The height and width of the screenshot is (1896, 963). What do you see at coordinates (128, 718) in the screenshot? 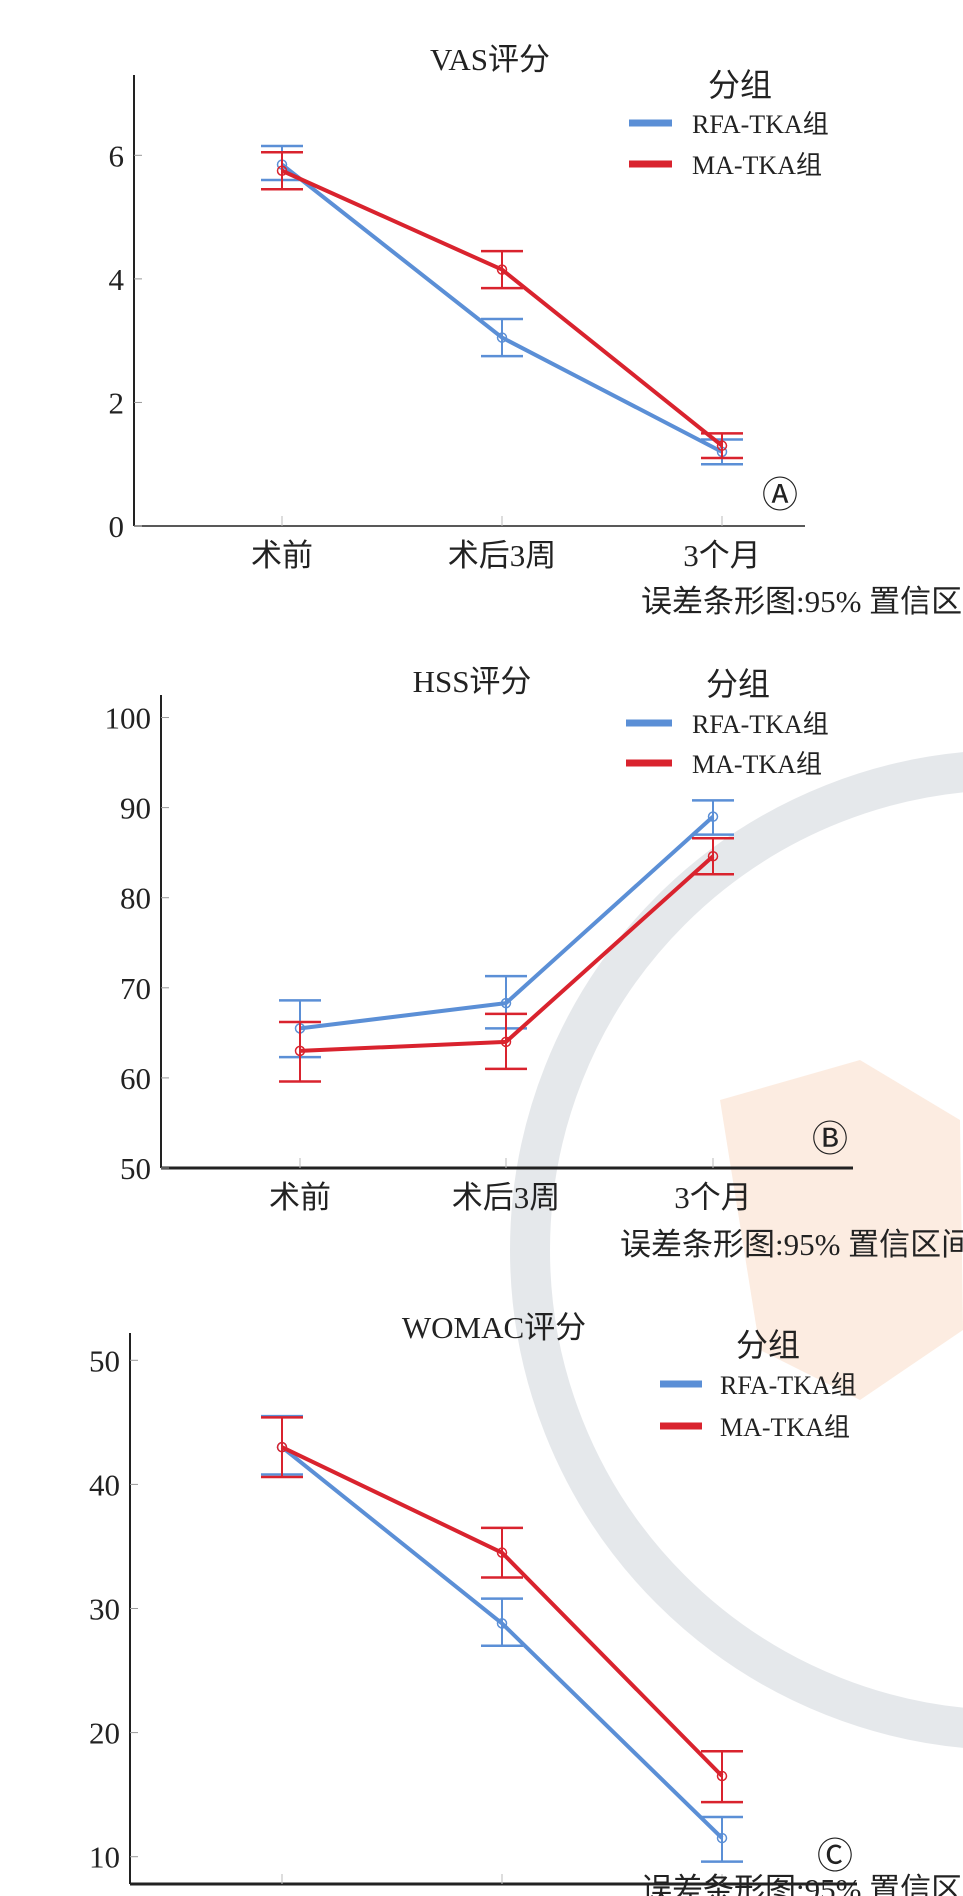
I see `y-tick-label: 100` at bounding box center [128, 718].